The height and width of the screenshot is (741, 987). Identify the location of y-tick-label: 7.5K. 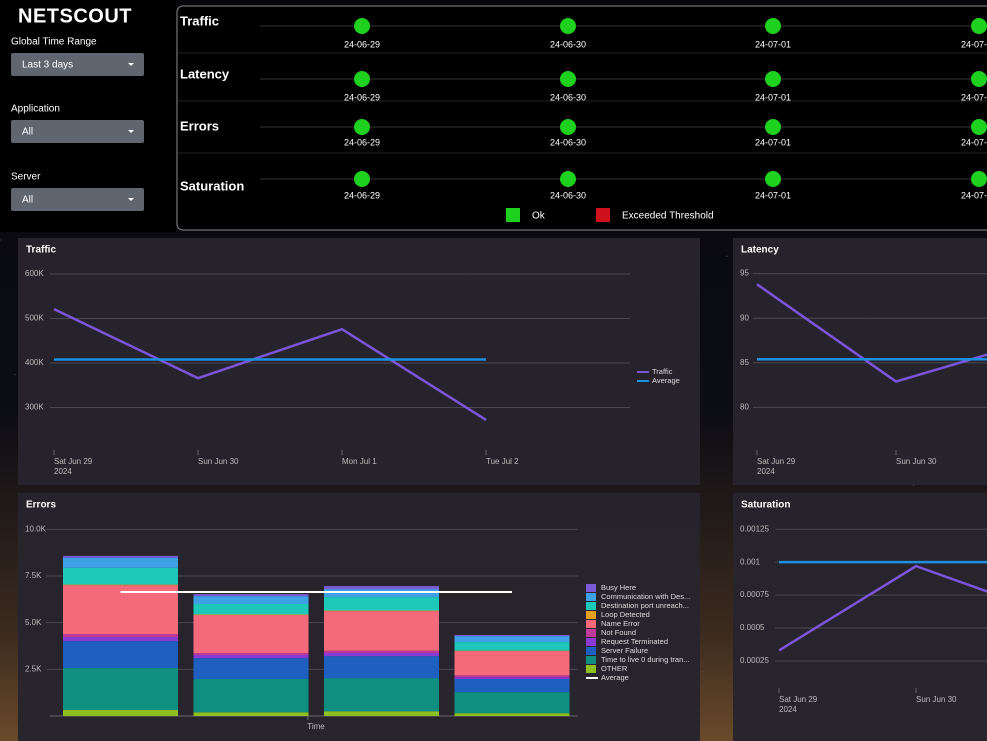
(33, 575).